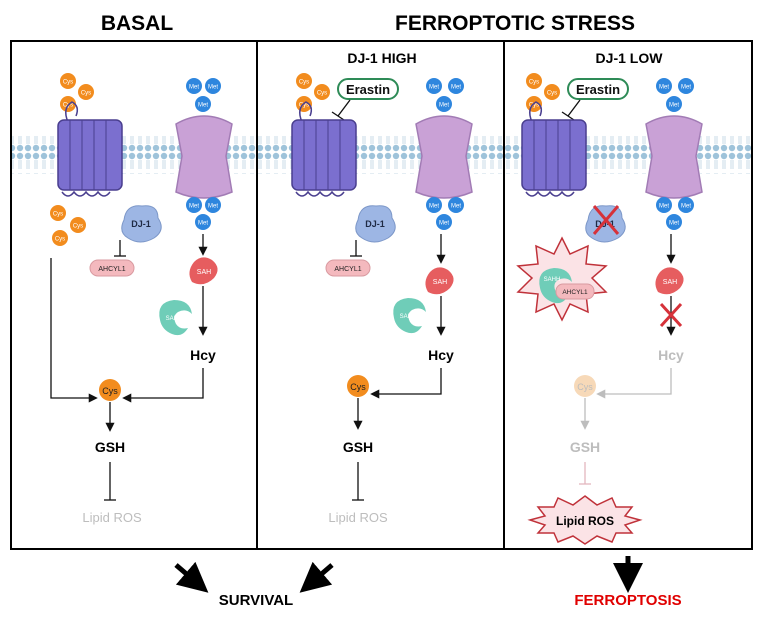  I want to click on dj1-protein-depleted: DJ-1, so click(605, 224).